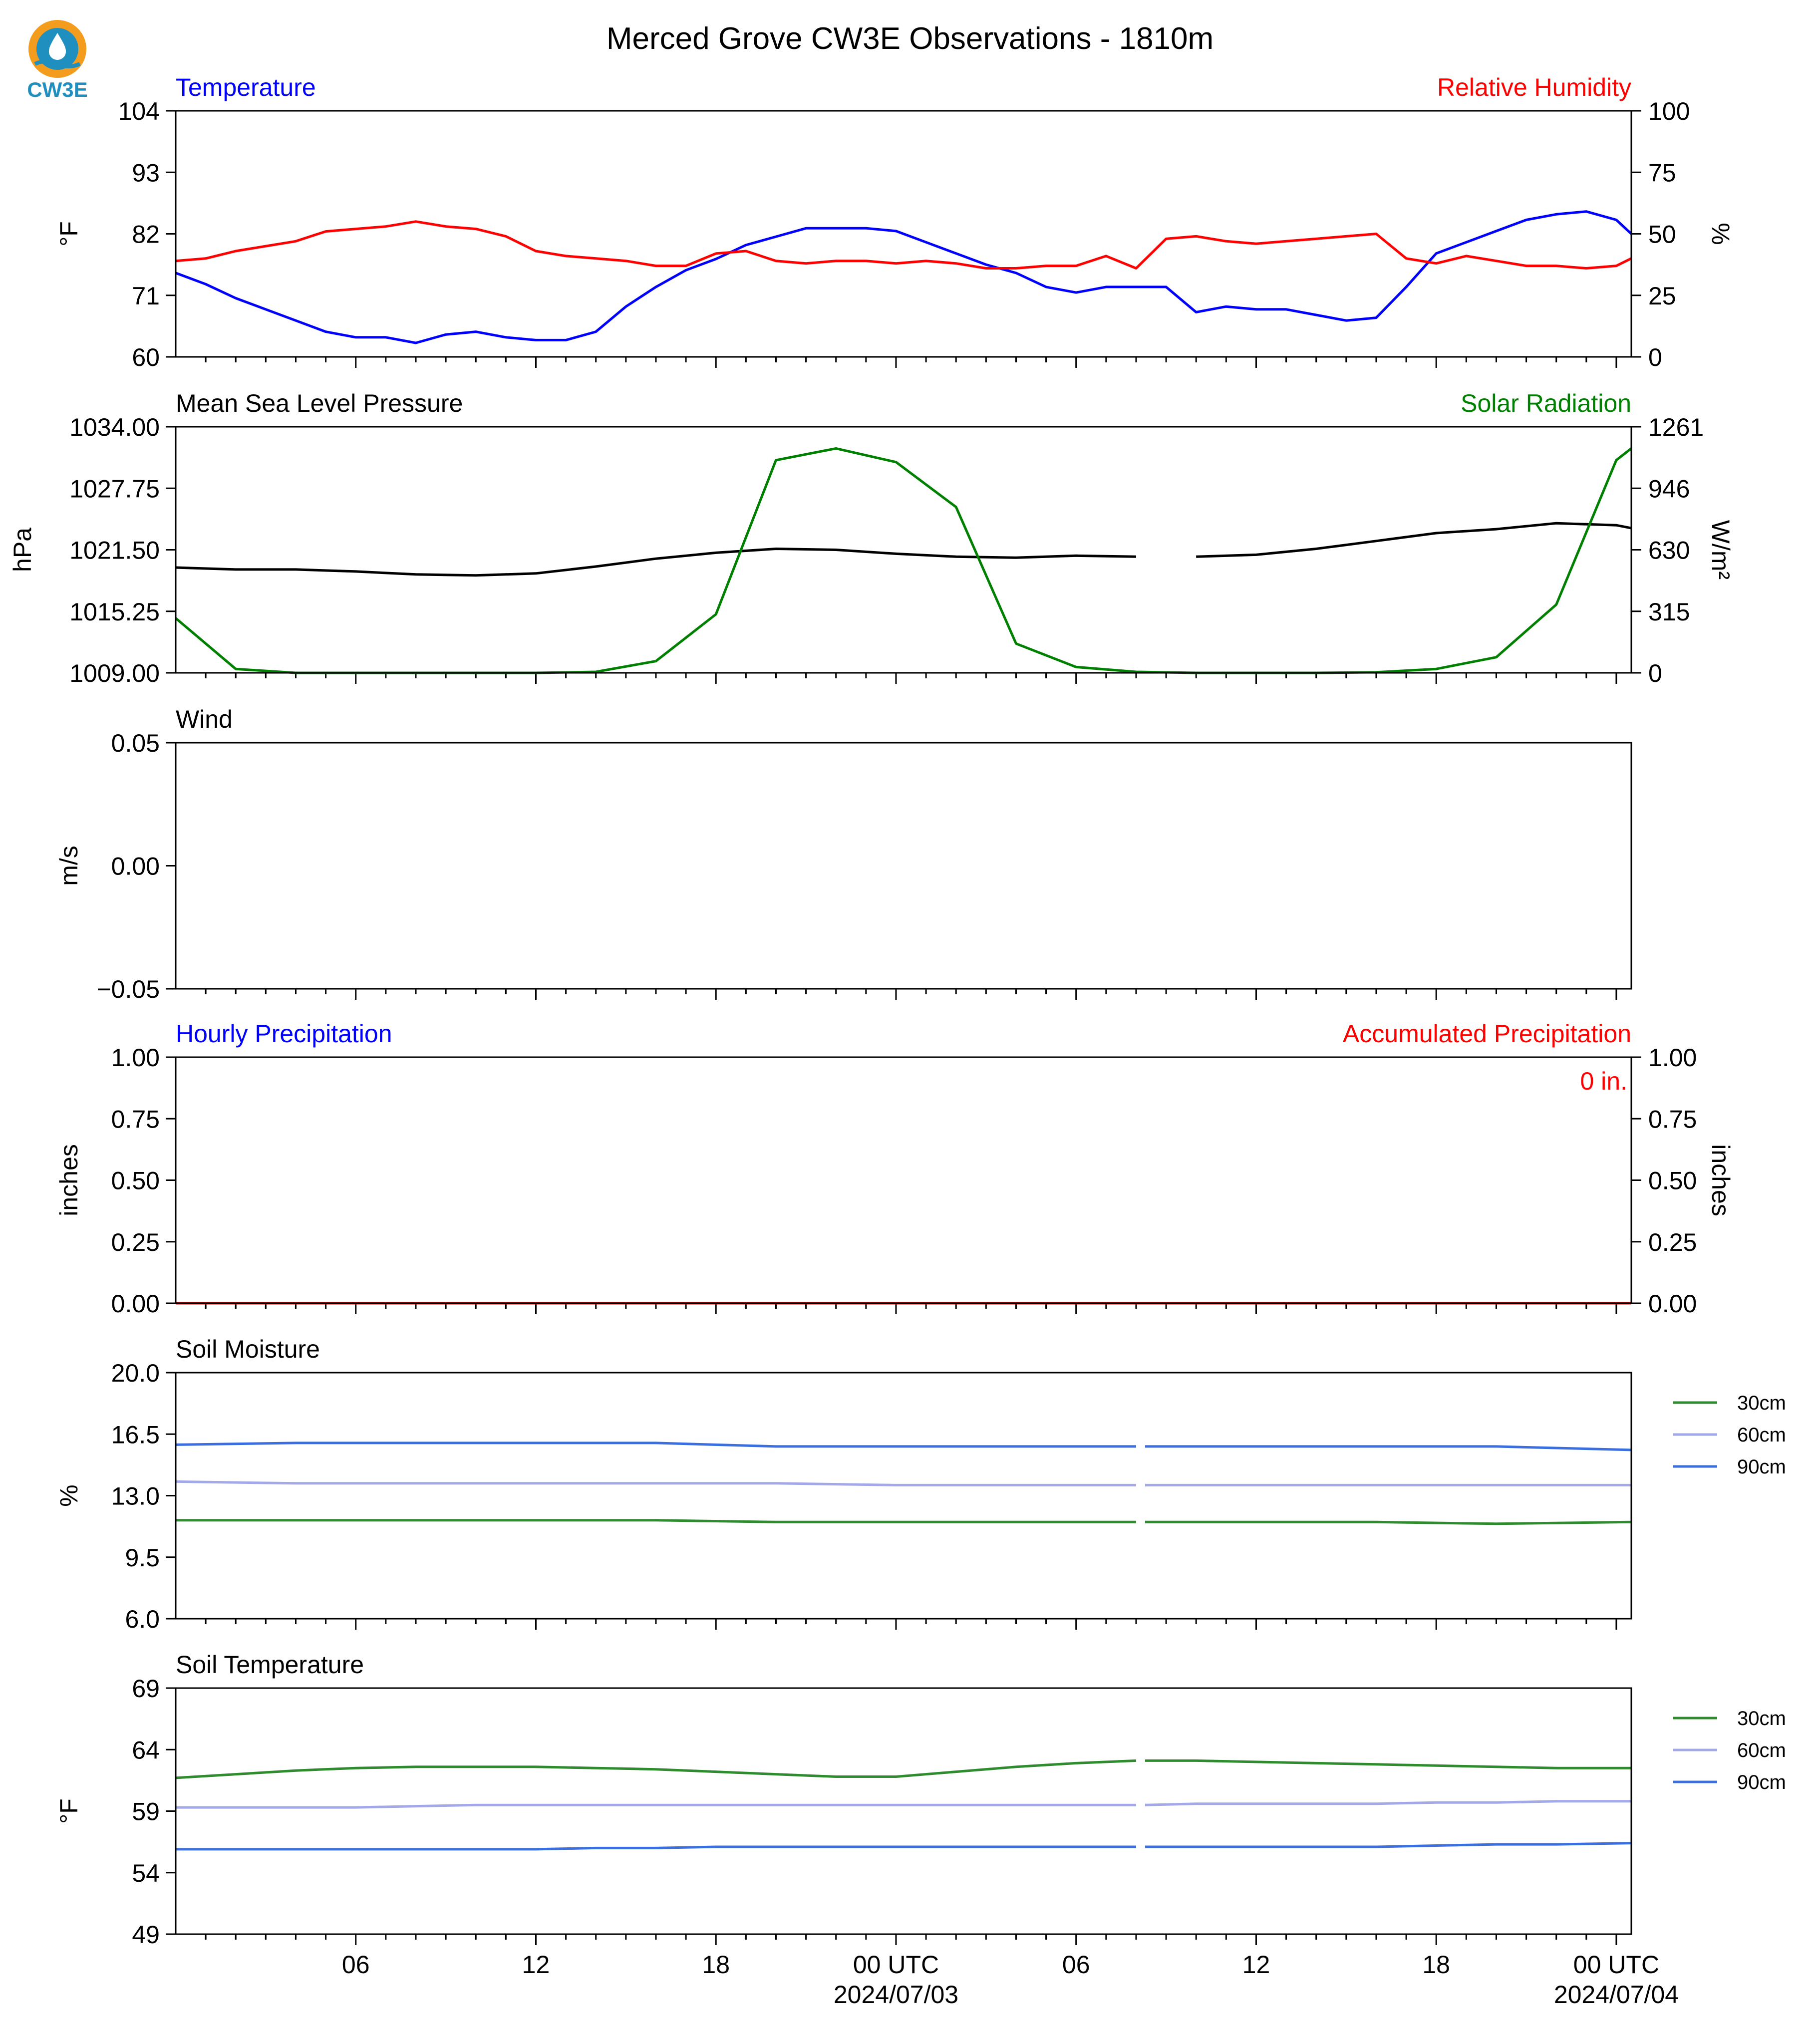  Describe the element at coordinates (1669, 111) in the screenshot. I see `y-right-tick-label: 100` at that location.